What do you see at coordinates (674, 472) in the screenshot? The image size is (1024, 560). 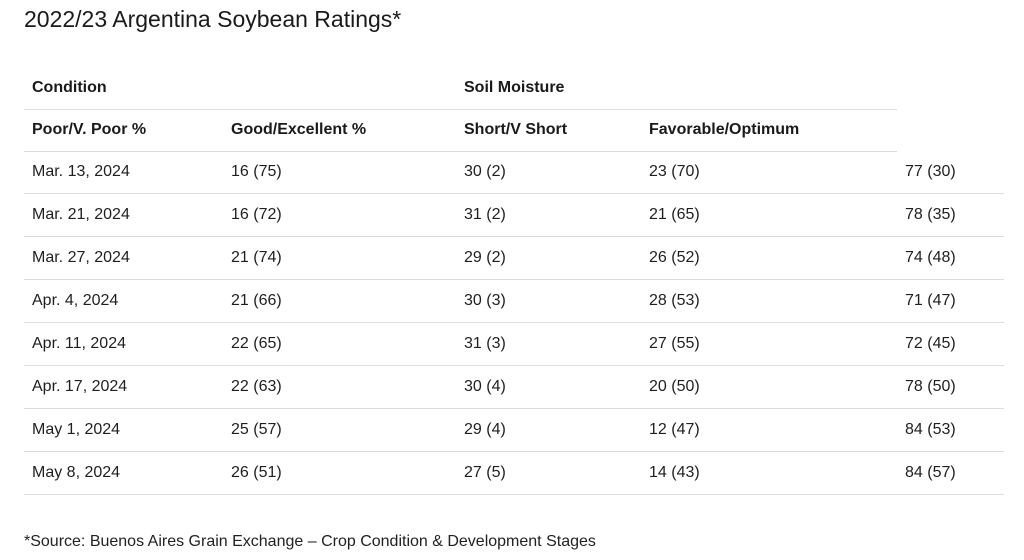 I see `short-cell: 14 (43)` at bounding box center [674, 472].